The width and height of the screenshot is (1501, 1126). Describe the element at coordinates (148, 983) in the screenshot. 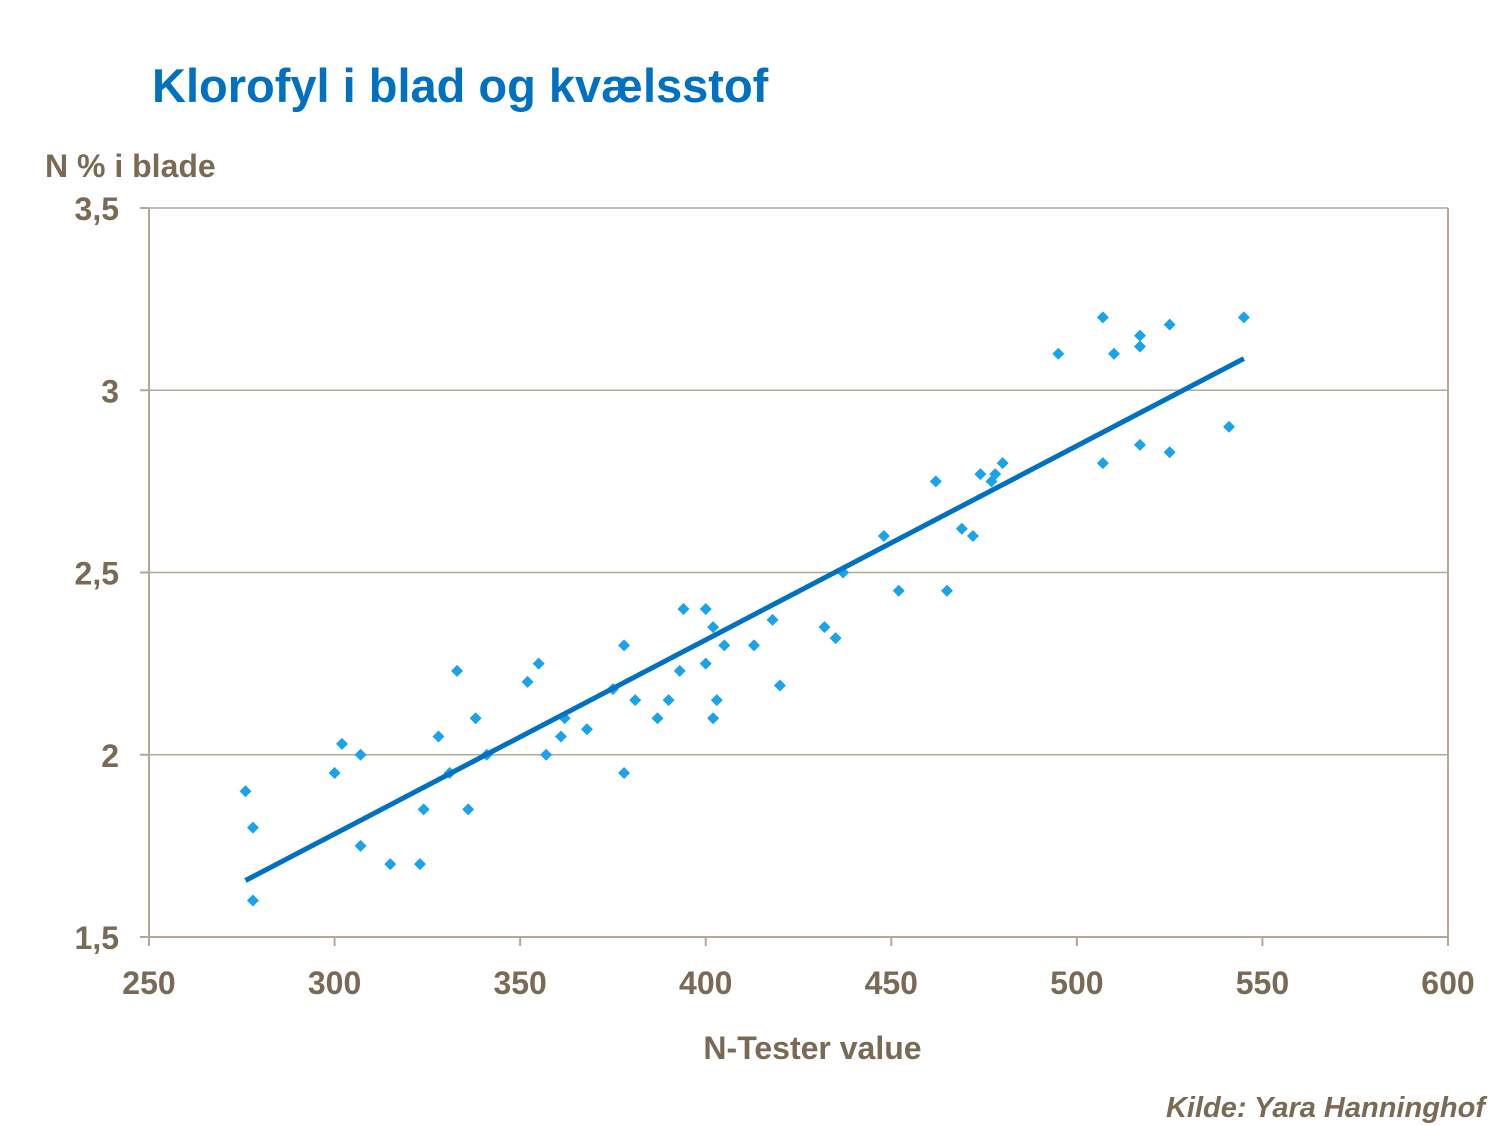

I see `x-tick-label: 250` at that location.